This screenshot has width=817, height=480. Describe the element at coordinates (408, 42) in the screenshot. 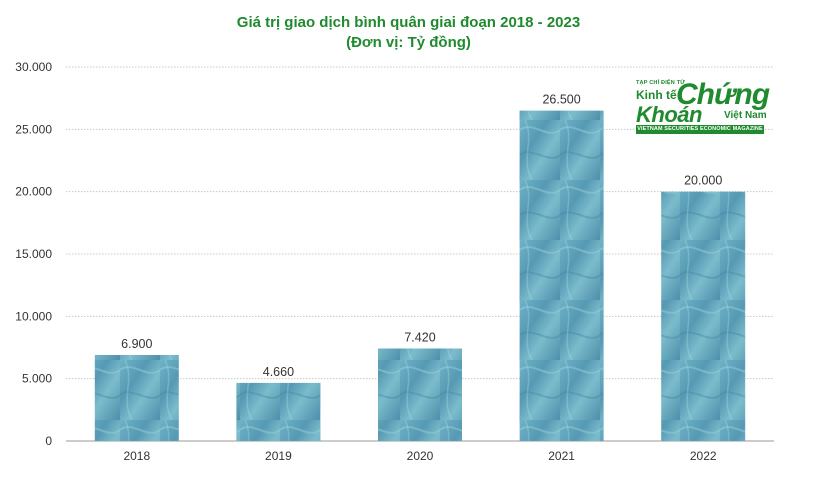

I see `chart-subtitle: (Đơn vị: Tỷ đồng)` at that location.